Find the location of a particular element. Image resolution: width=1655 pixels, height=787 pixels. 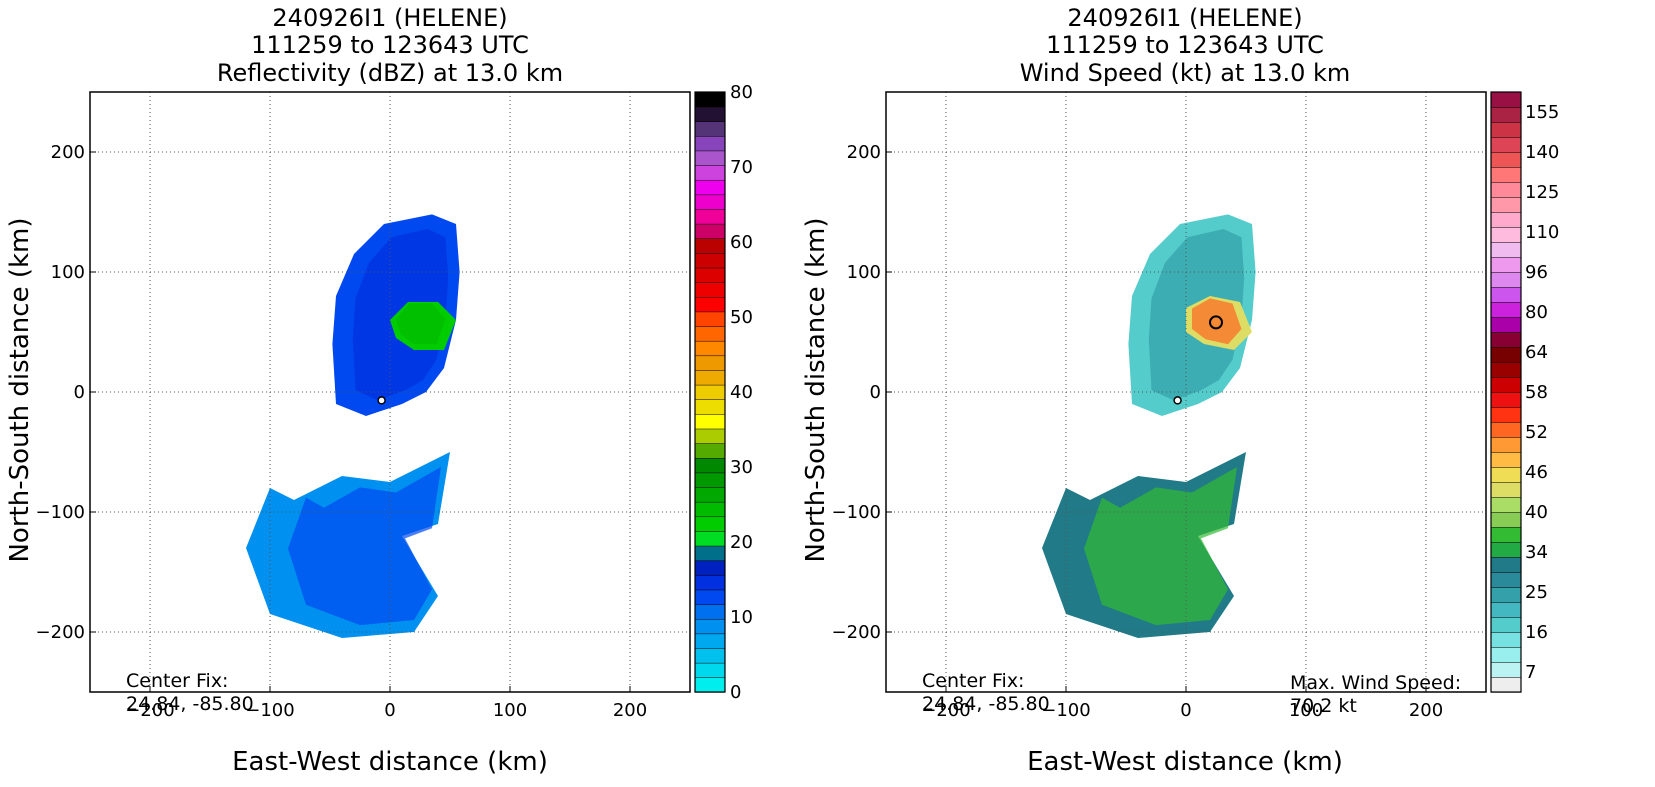

colorbar-tick-label: 34 is located at coordinates (1536, 552).